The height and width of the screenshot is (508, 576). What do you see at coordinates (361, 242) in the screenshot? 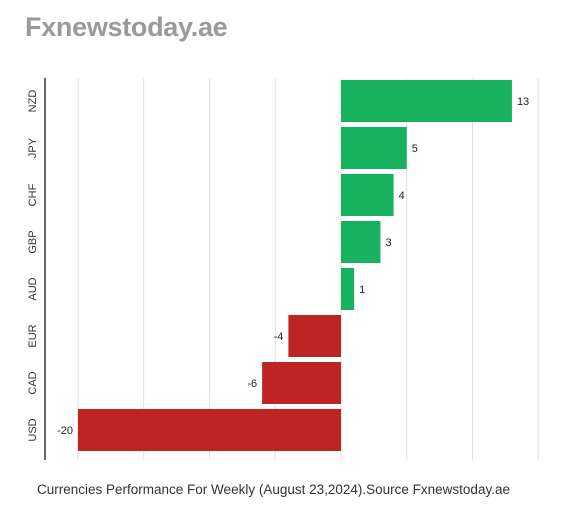
I see `bar-gbp` at bounding box center [361, 242].